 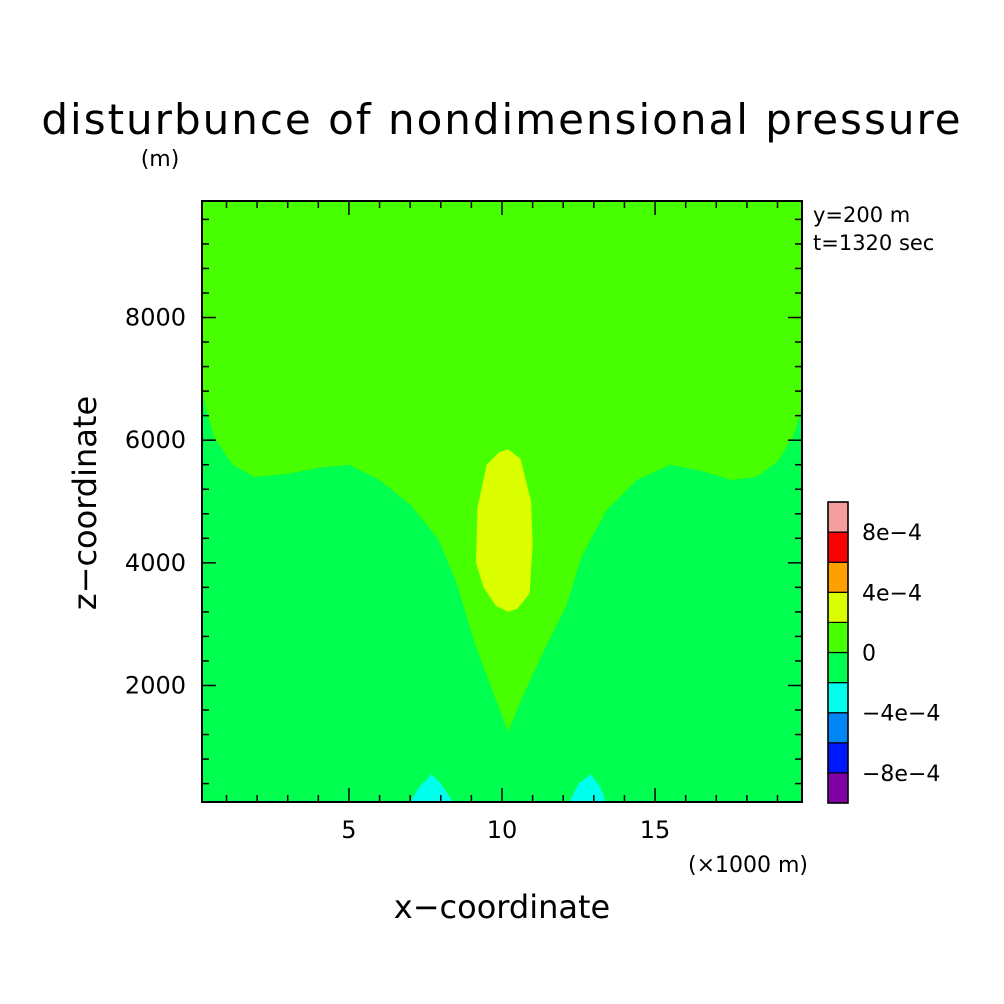 What do you see at coordinates (155, 440) in the screenshot?
I see `y-tick-label: 6000` at bounding box center [155, 440].